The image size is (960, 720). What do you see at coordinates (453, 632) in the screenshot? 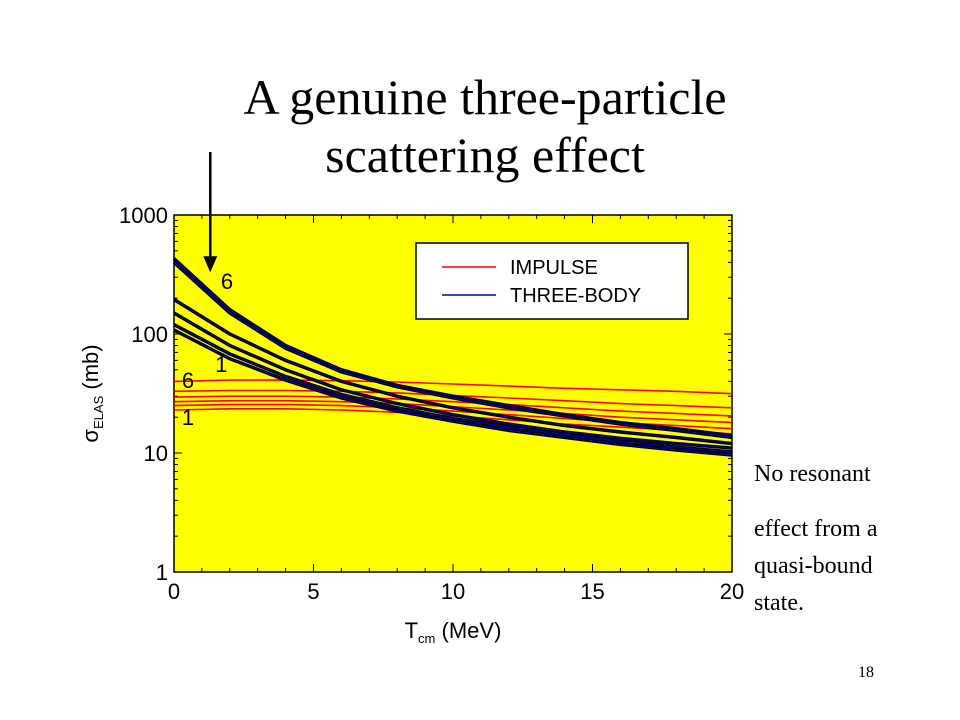
I see `x-axis-label: Tcm (MeV)` at bounding box center [453, 632].